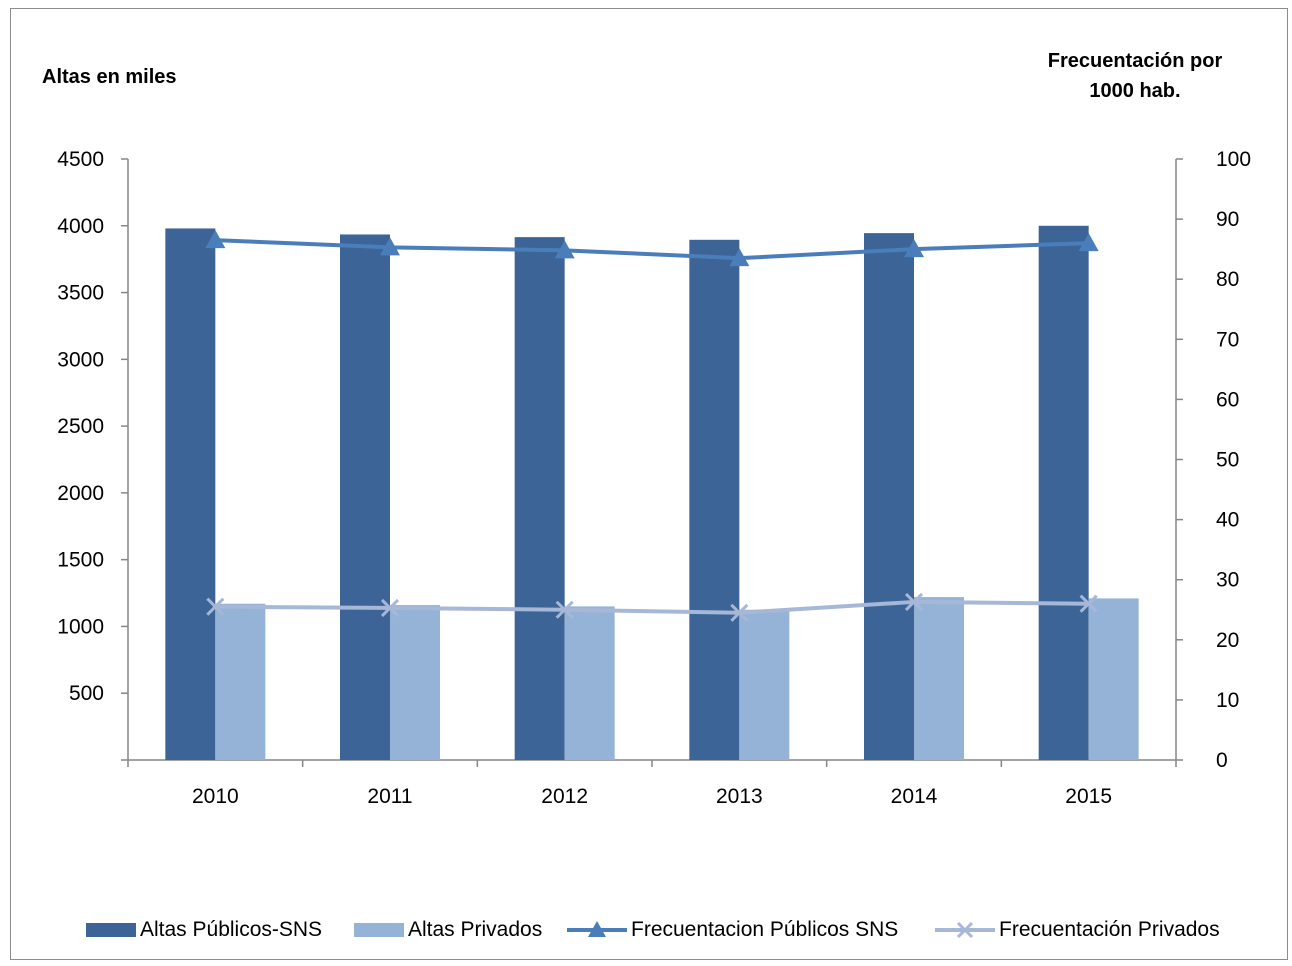  What do you see at coordinates (1227, 700) in the screenshot?
I see `y-right-tick-label: 10` at bounding box center [1227, 700].